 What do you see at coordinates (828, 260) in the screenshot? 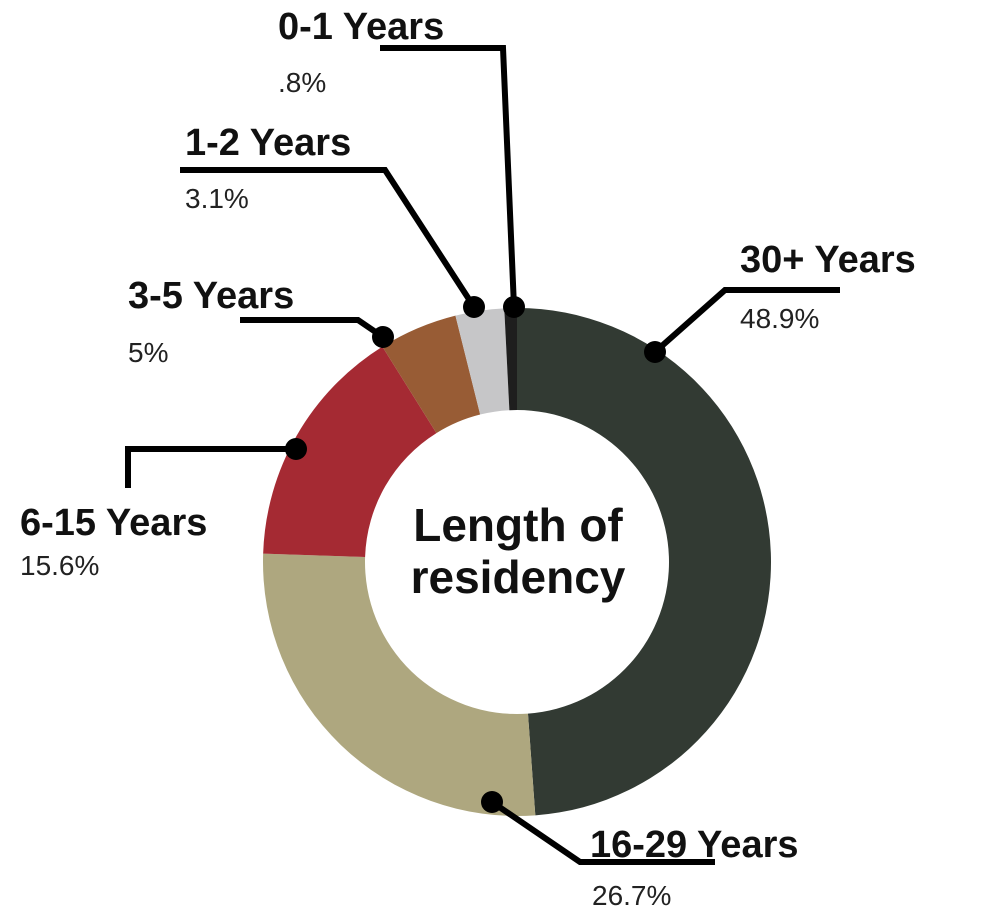
I see `category-label: 30+ Years` at bounding box center [828, 260].